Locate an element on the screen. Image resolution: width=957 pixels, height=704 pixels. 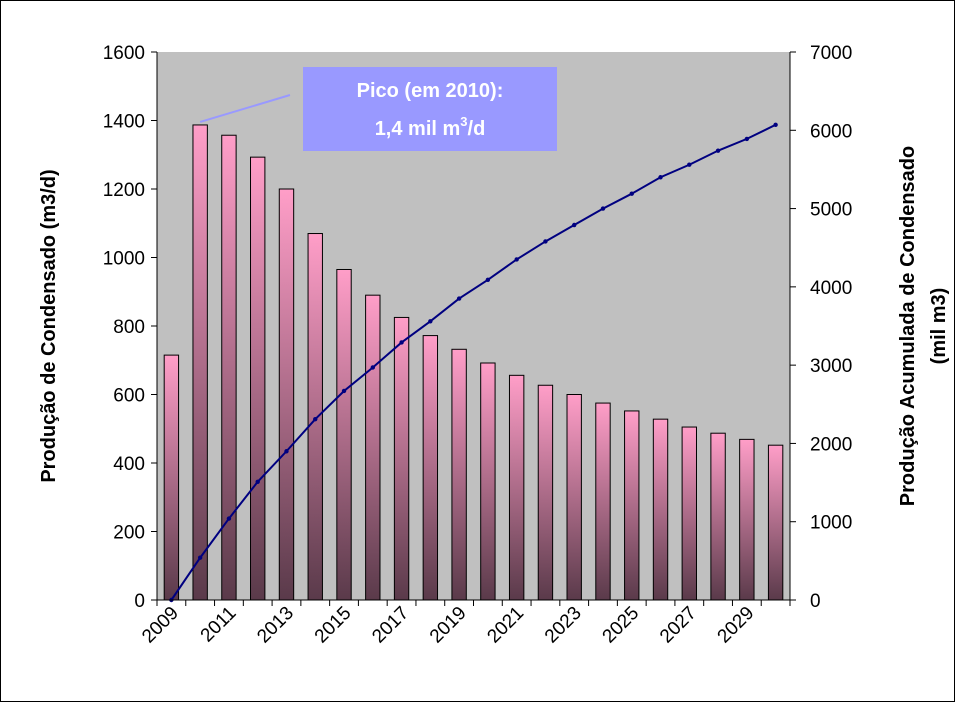
y-tick-label: 1600 is located at coordinates (124, 53).